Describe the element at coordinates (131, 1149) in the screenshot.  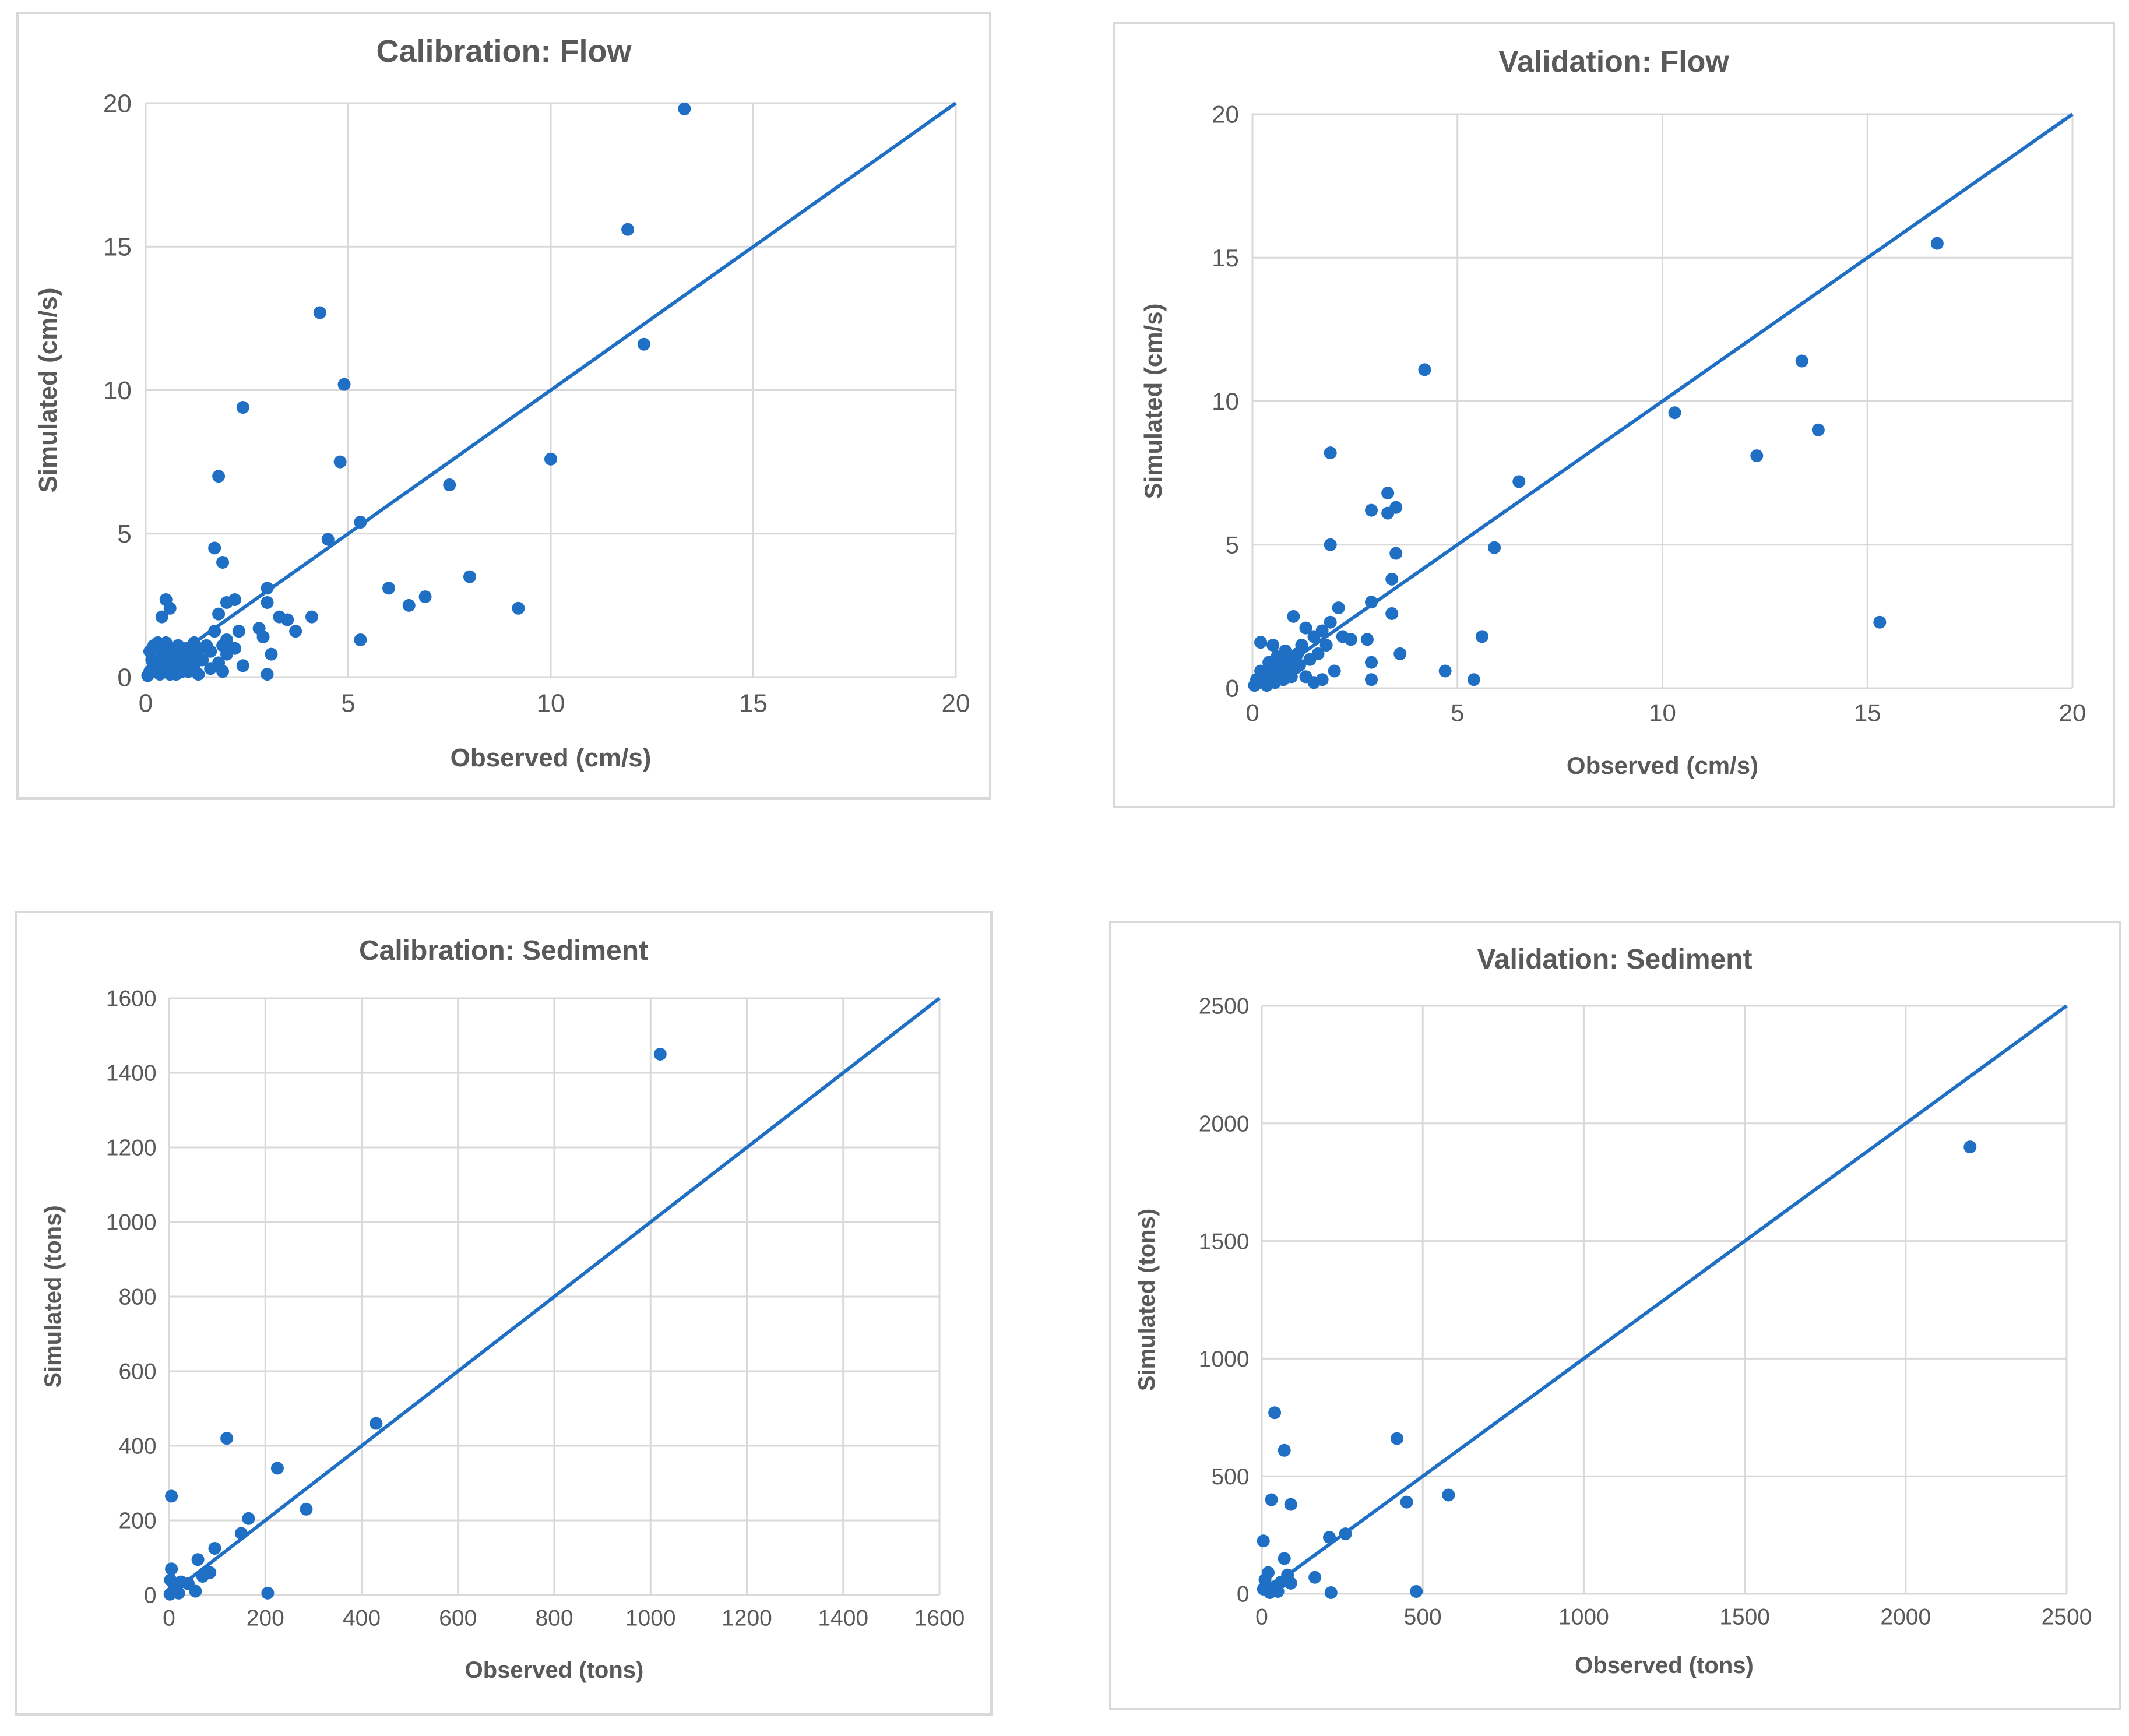
I see `y-tick-label: 1200` at that location.